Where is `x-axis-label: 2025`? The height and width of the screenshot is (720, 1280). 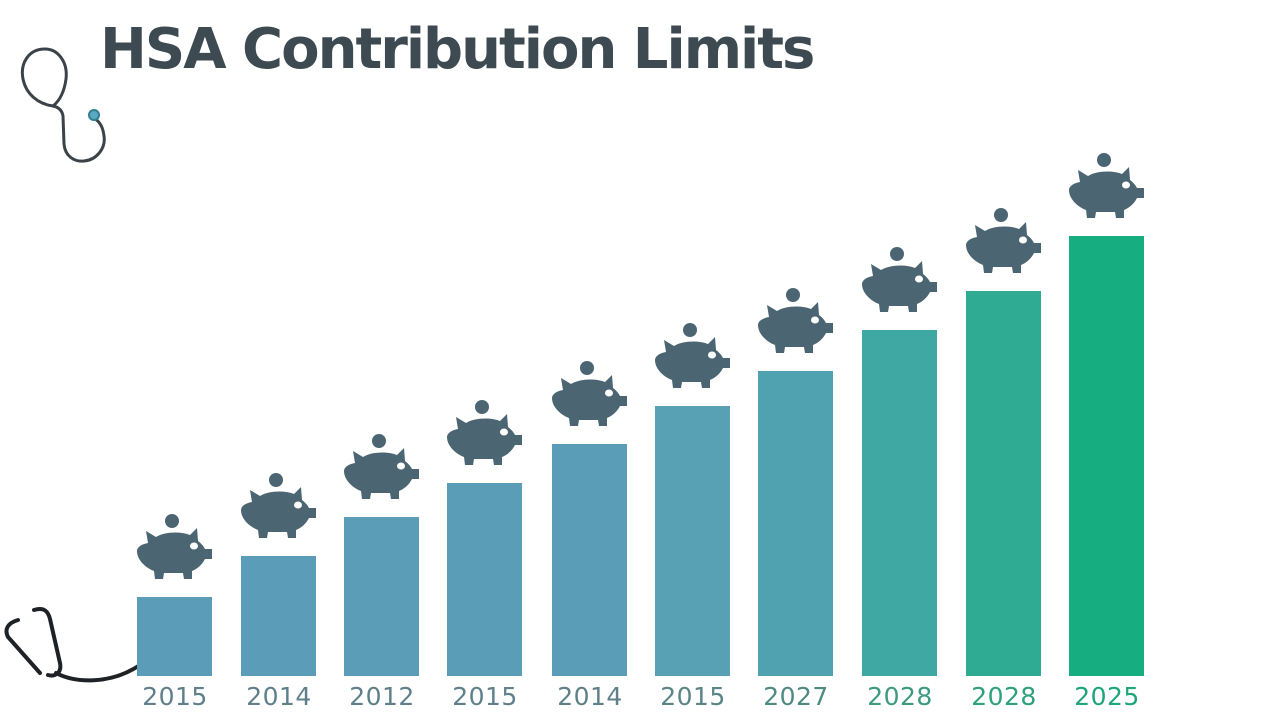
x-axis-label: 2025 is located at coordinates (1107, 696).